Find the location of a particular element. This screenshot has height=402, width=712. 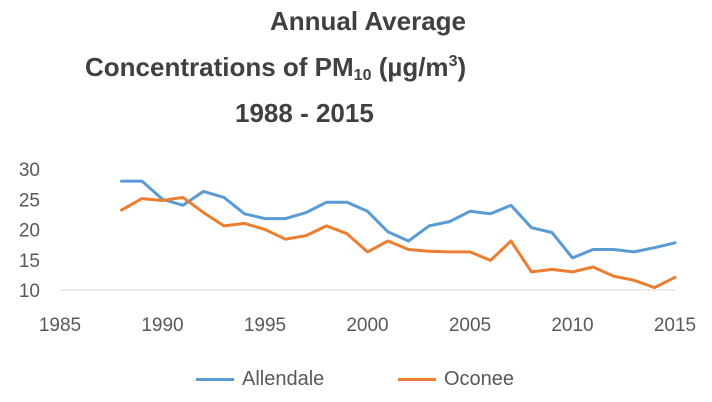

title-line-1: Annual Average is located at coordinates (368, 21).